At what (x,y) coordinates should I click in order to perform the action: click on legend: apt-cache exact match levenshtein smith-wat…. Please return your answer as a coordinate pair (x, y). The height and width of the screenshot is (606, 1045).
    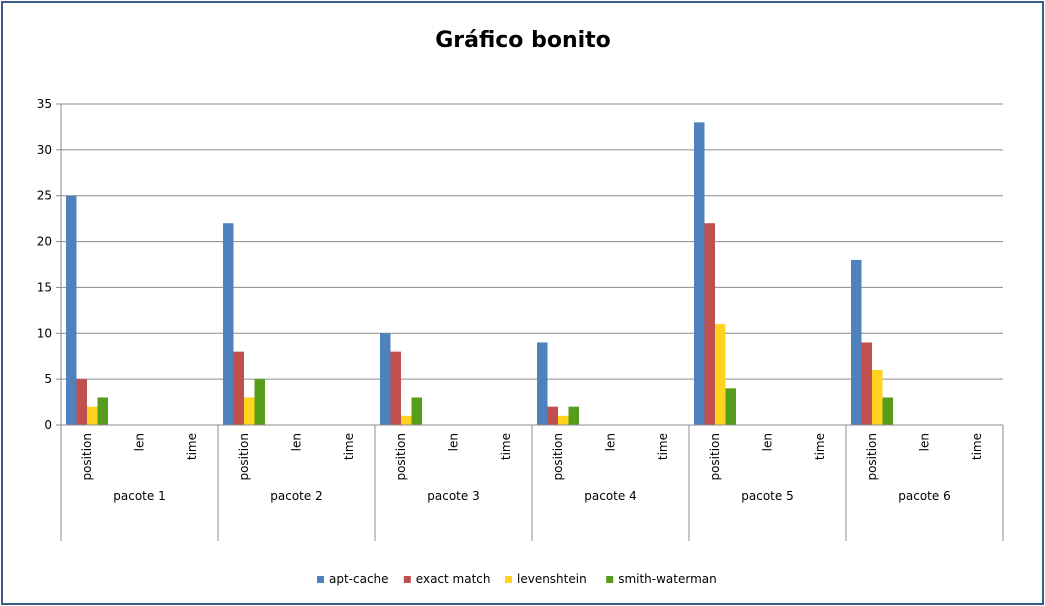
    Looking at the image, I should click on (517, 579).